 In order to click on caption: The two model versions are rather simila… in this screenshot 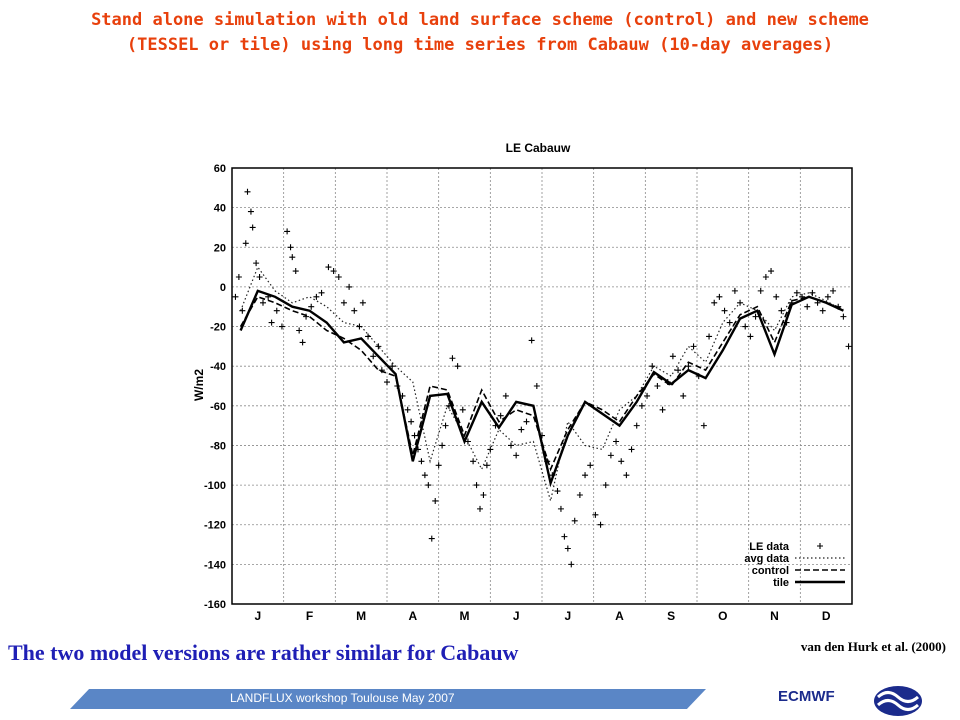, I will do `click(263, 652)`.